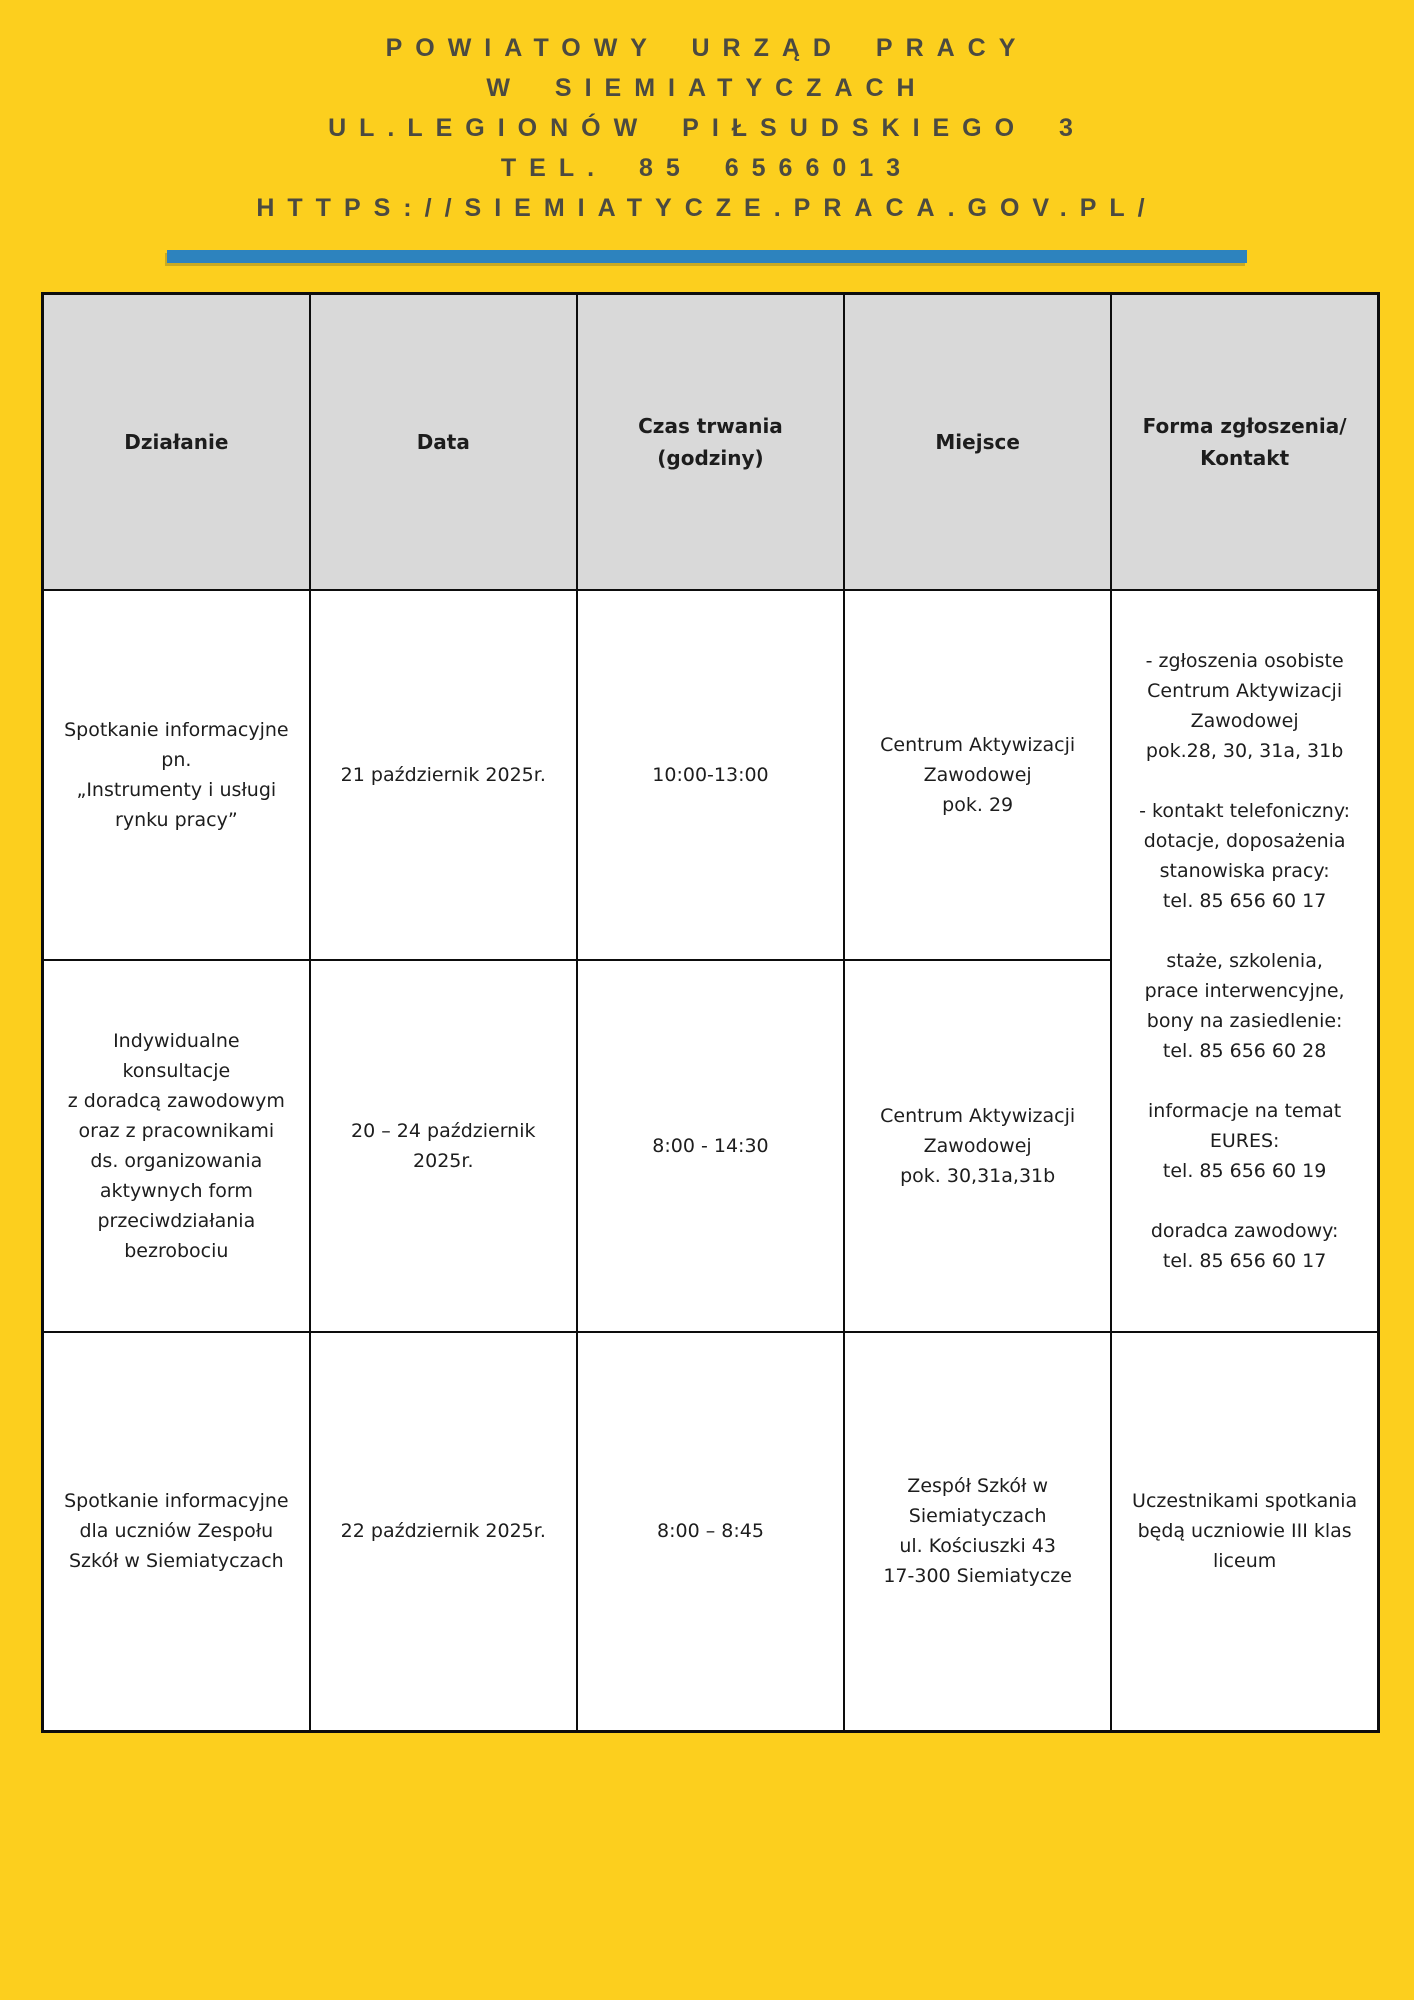 The image size is (1414, 2000). Describe the element at coordinates (443, 774) in the screenshot. I see `cell-data: 21 październik 2025r.` at that location.